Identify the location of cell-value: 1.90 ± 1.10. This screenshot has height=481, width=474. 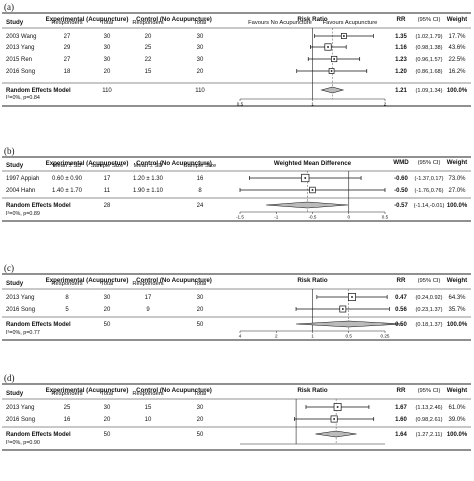
(148, 191).